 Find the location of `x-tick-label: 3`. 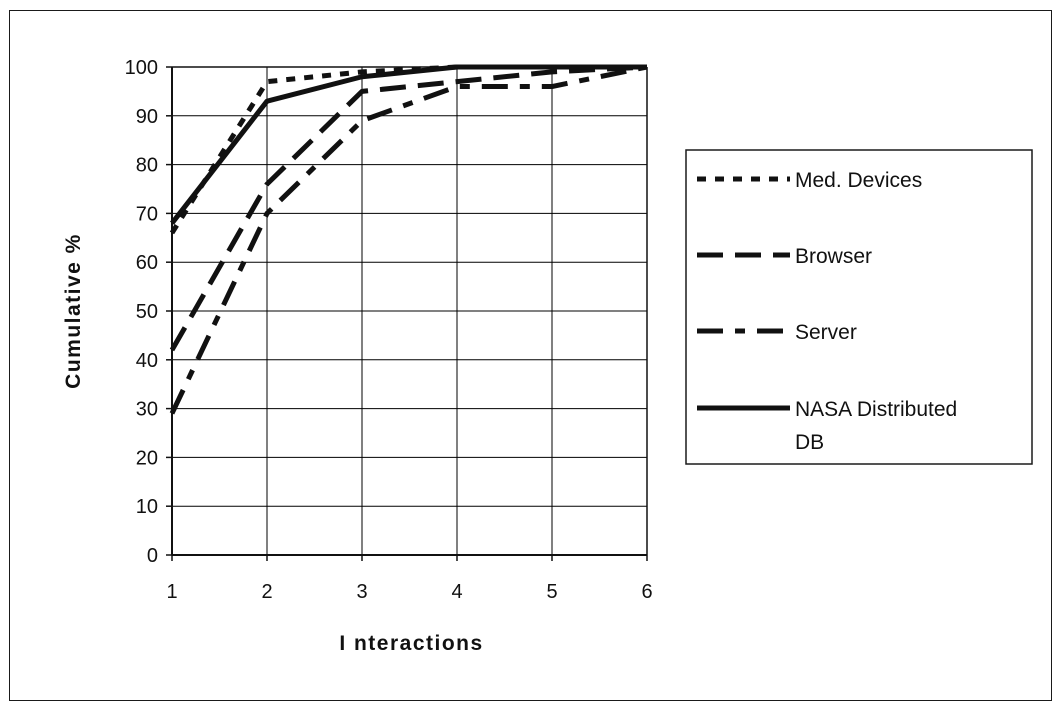

x-tick-label: 3 is located at coordinates (361, 592).